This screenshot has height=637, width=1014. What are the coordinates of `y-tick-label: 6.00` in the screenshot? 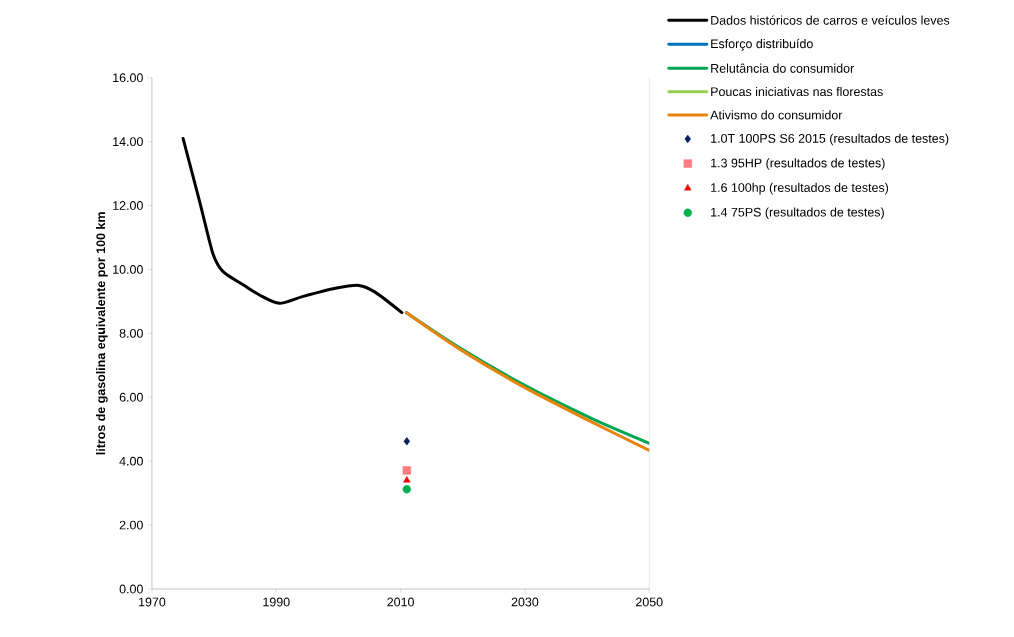 It's located at (131, 397).